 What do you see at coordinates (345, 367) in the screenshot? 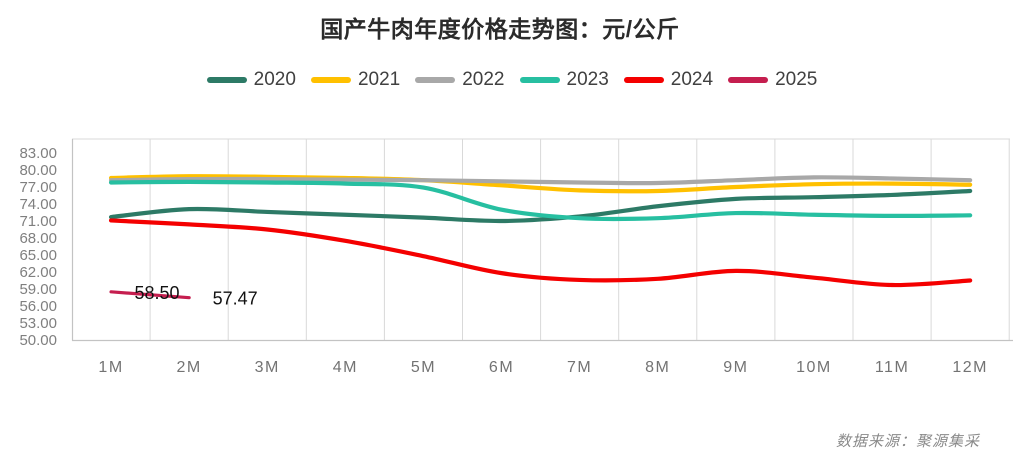
I see `x-axis-tick-label: 4M` at bounding box center [345, 367].